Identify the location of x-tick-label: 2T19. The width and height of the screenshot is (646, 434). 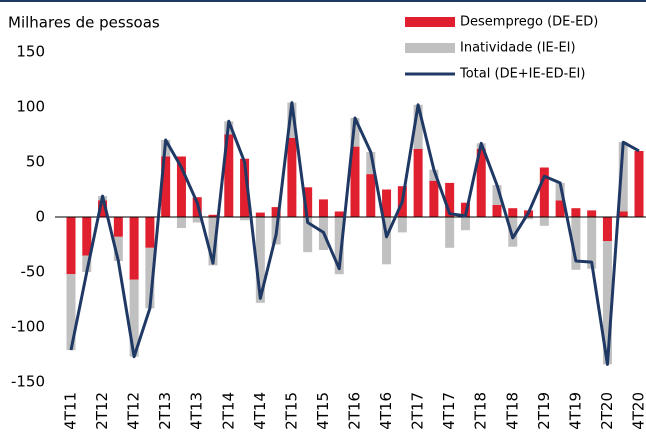
(544, 411).